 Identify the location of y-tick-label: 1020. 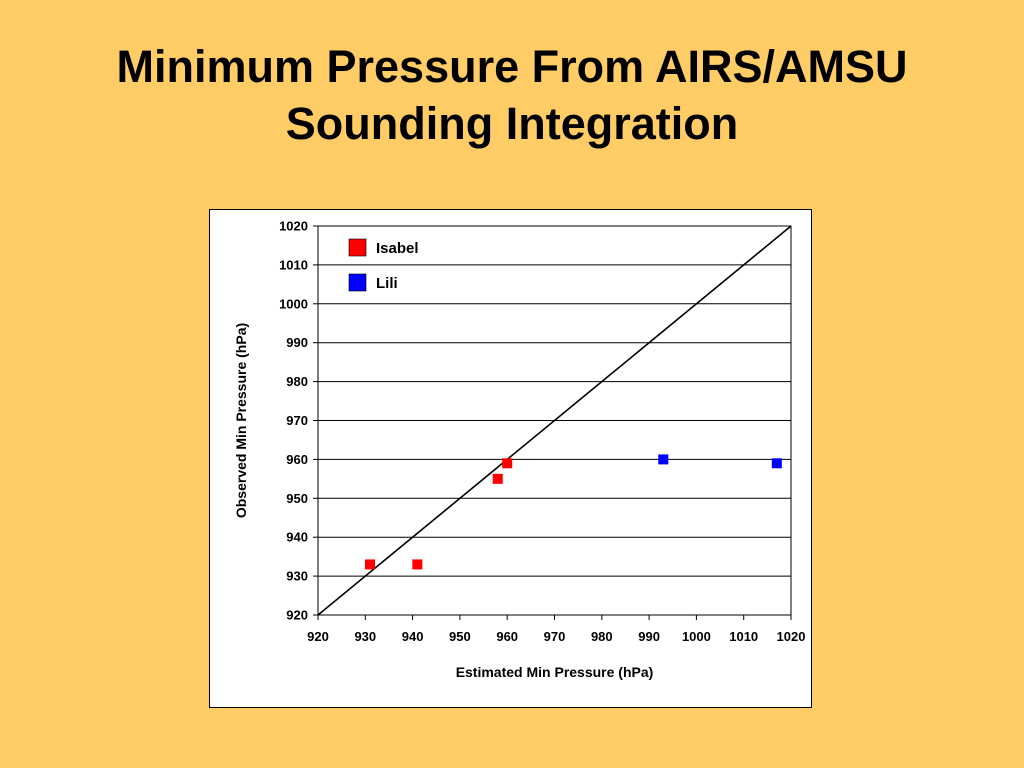
(293, 226).